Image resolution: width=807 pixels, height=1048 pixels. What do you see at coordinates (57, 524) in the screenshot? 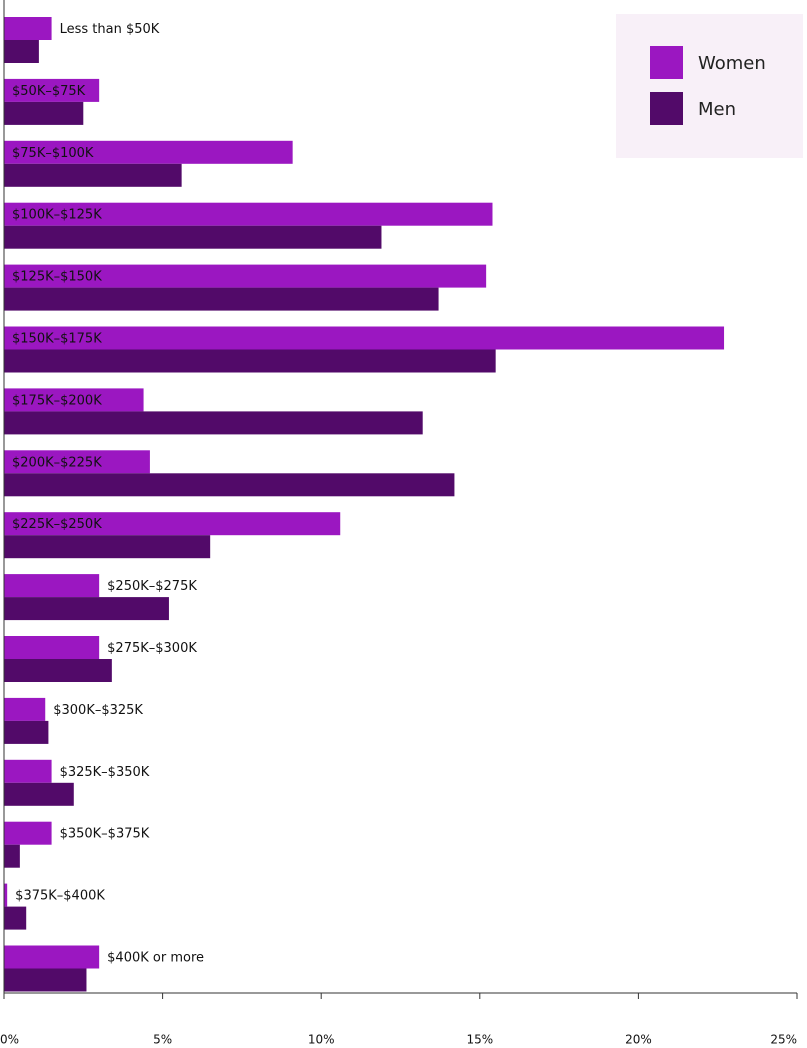
I see `category-label: $225K–$250K` at bounding box center [57, 524].